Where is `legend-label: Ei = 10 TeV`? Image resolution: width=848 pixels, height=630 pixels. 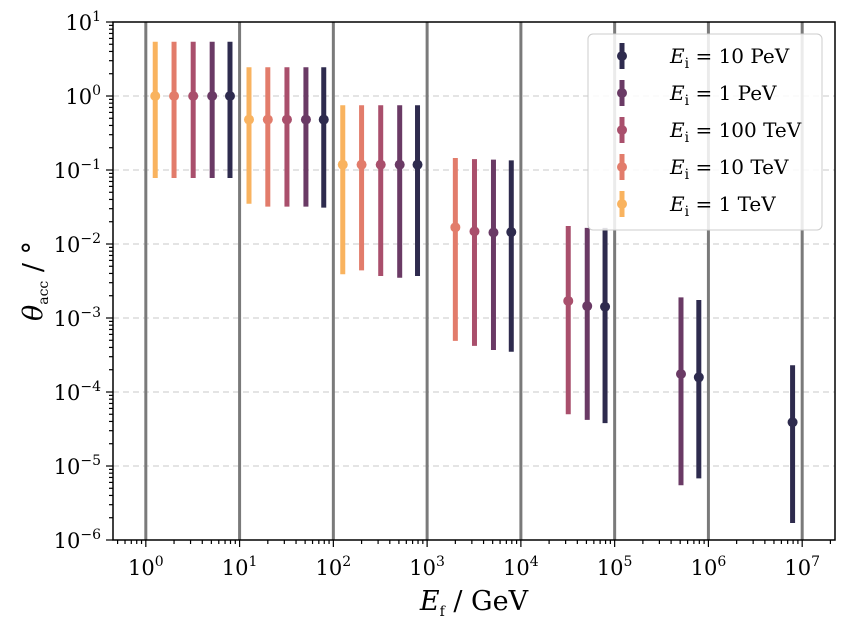 legend-label: Ei = 10 TeV is located at coordinates (729, 169).